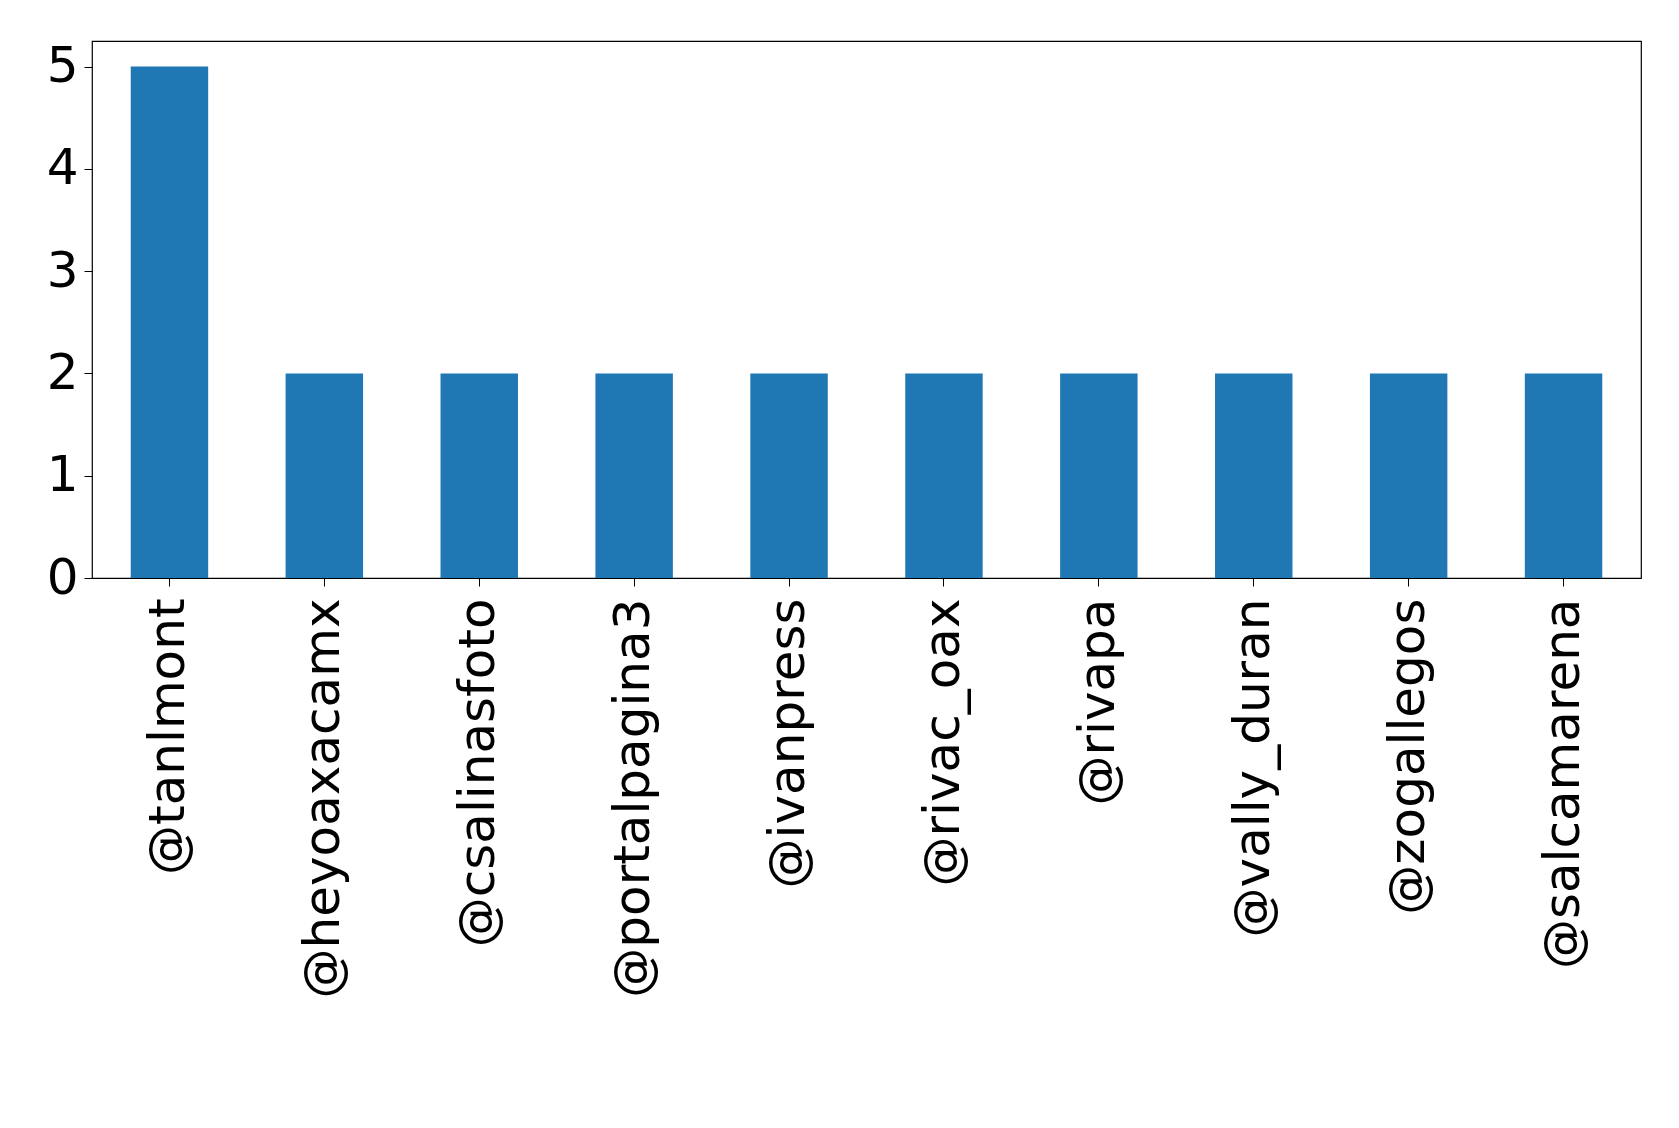  I want to click on y-tick-label: 4, so click(62, 167).